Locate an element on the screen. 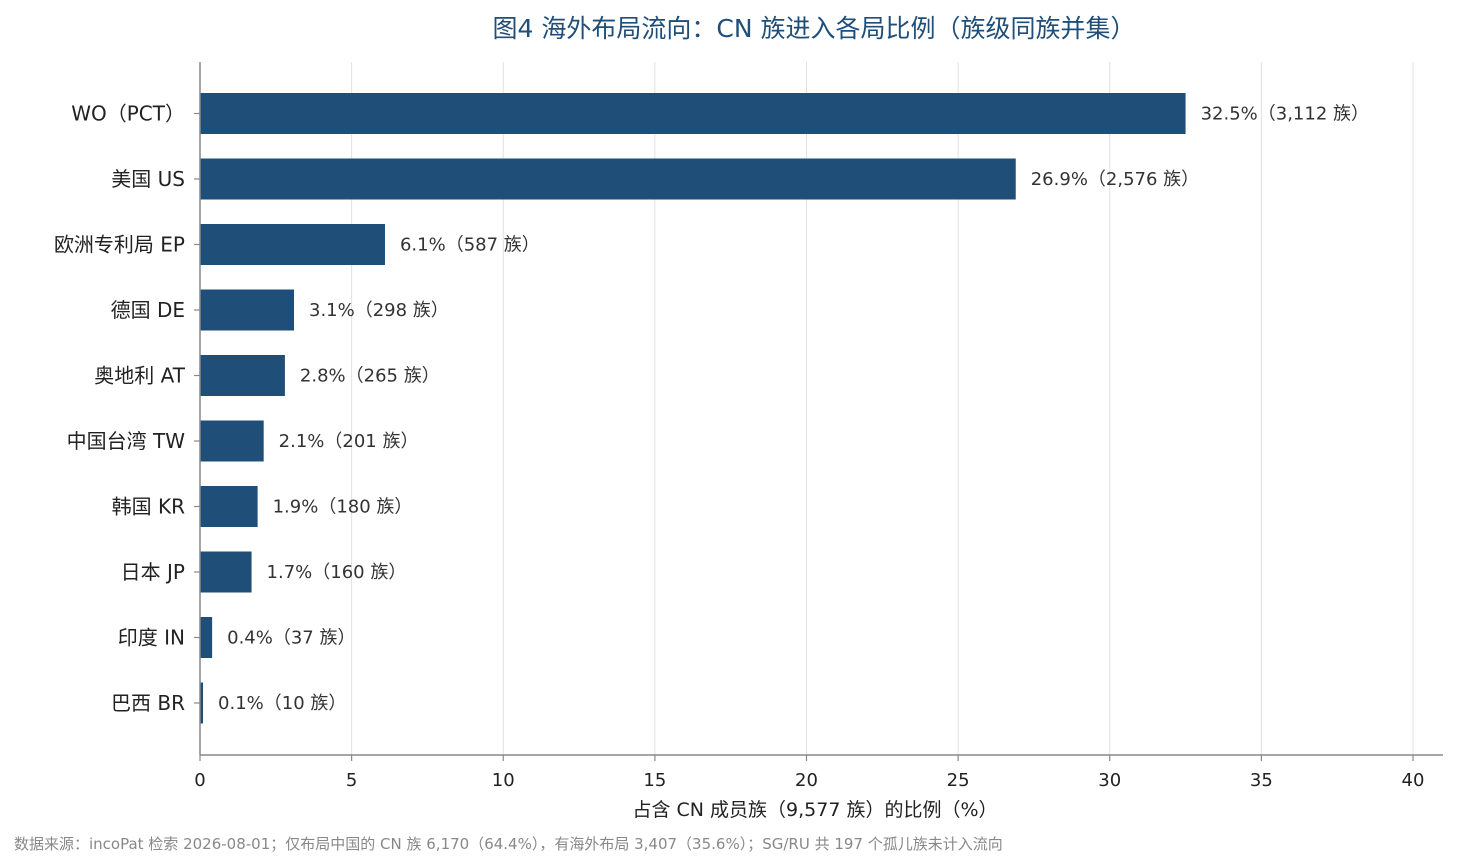 Image resolution: width=1458 pixels, height=868 pixels. category-label: 美国 US is located at coordinates (148, 179).